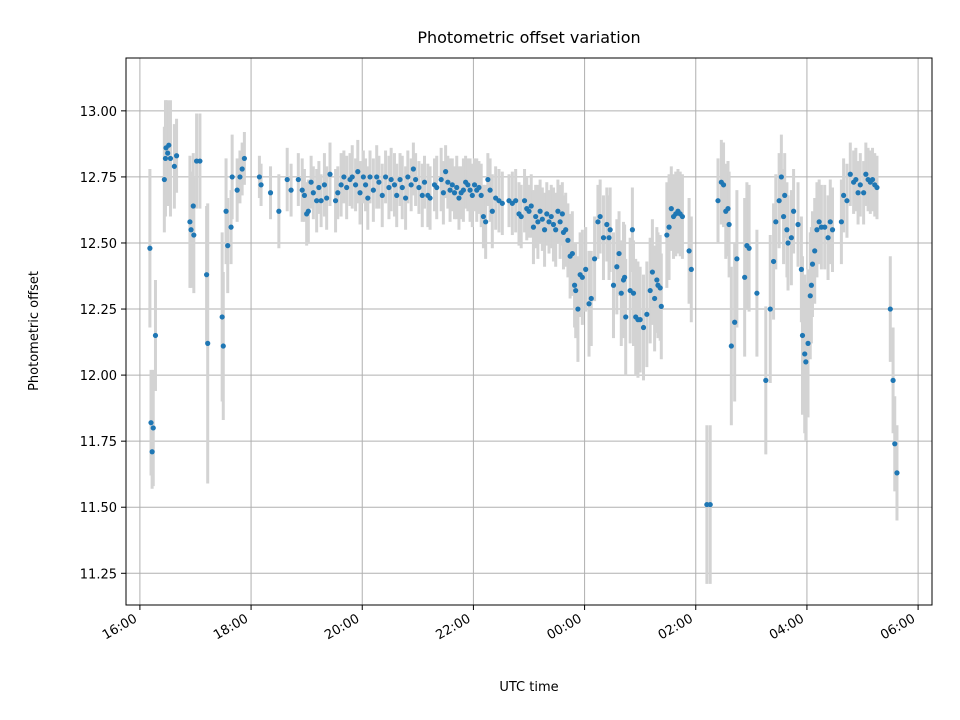  Describe the element at coordinates (98, 310) in the screenshot. I see `y-tick-label: 12.25` at that location.